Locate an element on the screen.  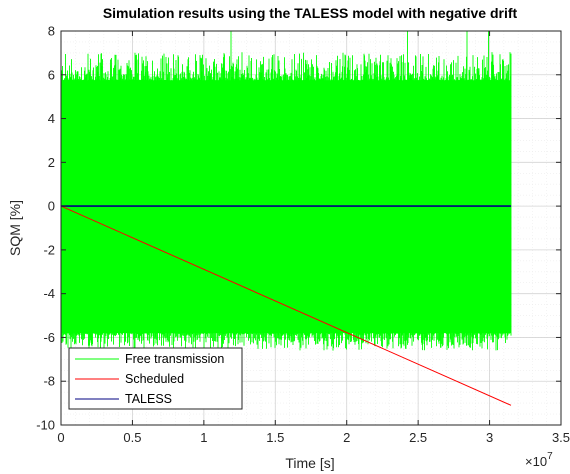
x-tick-label: 1.5 is located at coordinates (275, 437).